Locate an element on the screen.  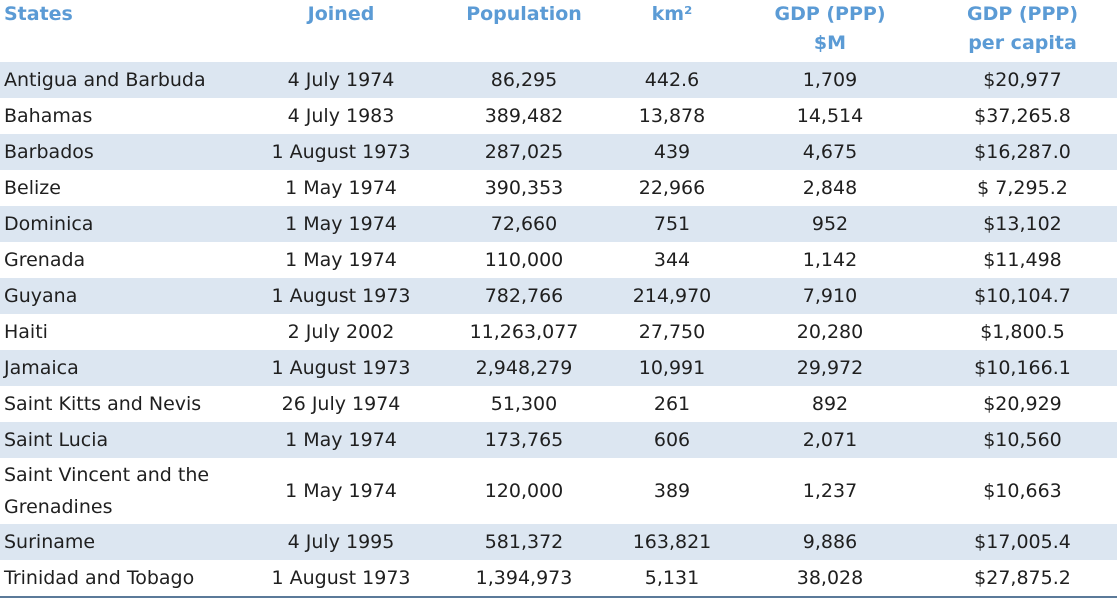
gdp-per-capita-cell: $16,287.0 is located at coordinates (1022, 152).